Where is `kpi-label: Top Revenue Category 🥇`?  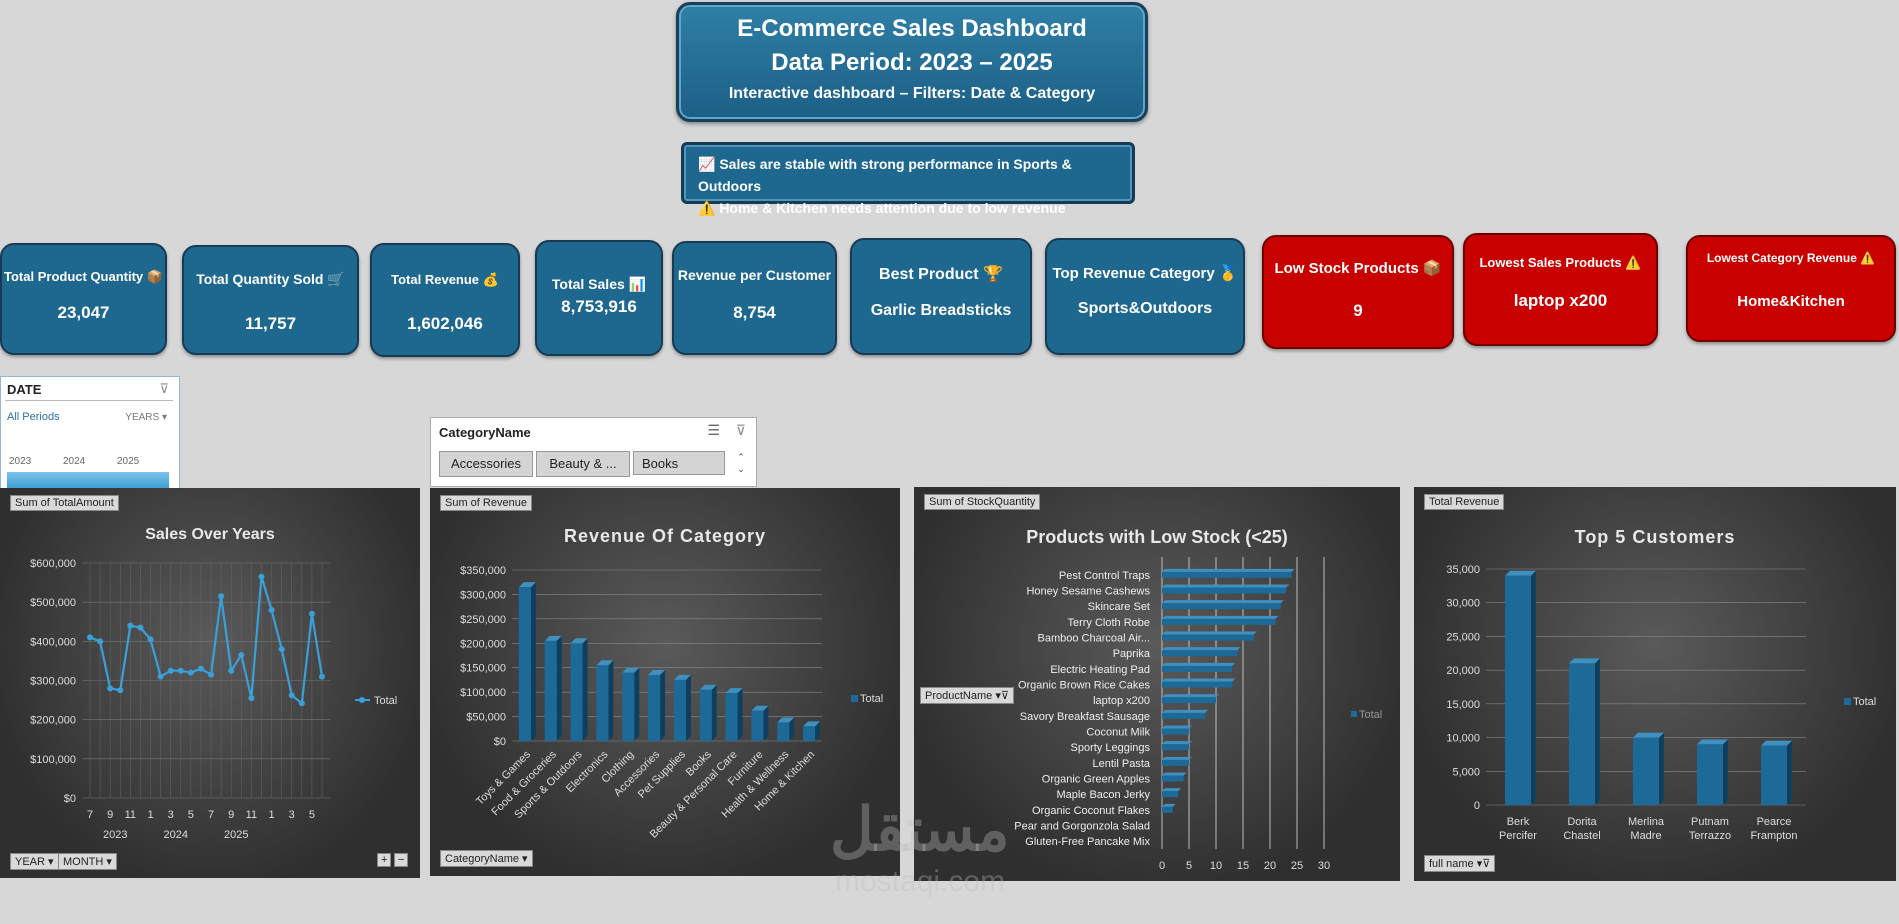
kpi-label: Top Revenue Category 🥇 is located at coordinates (1145, 273).